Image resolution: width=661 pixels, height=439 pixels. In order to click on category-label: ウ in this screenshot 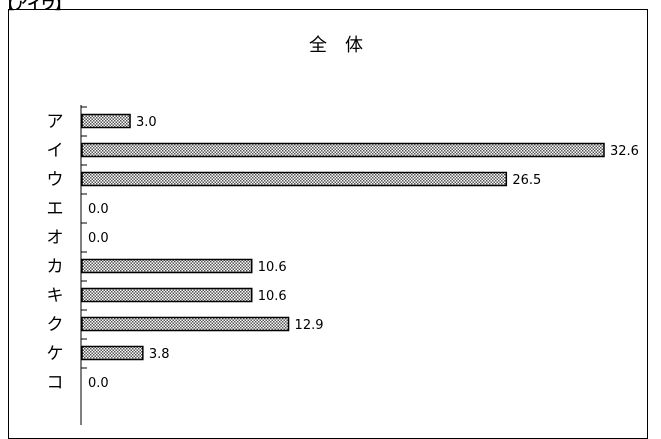, I will do `click(55, 180)`.